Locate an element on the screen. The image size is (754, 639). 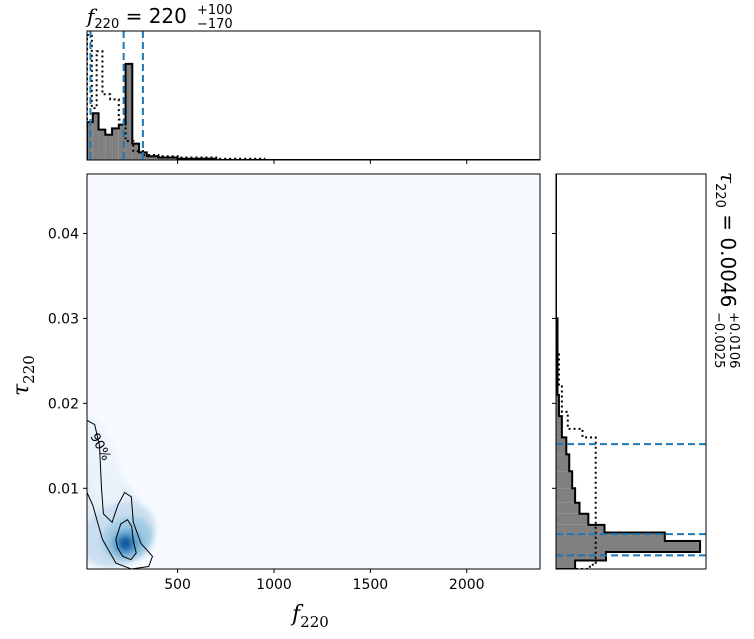
tau220-title: τ220 = 0.0046 +0.0106 −0.0025 is located at coordinates (726, 270).